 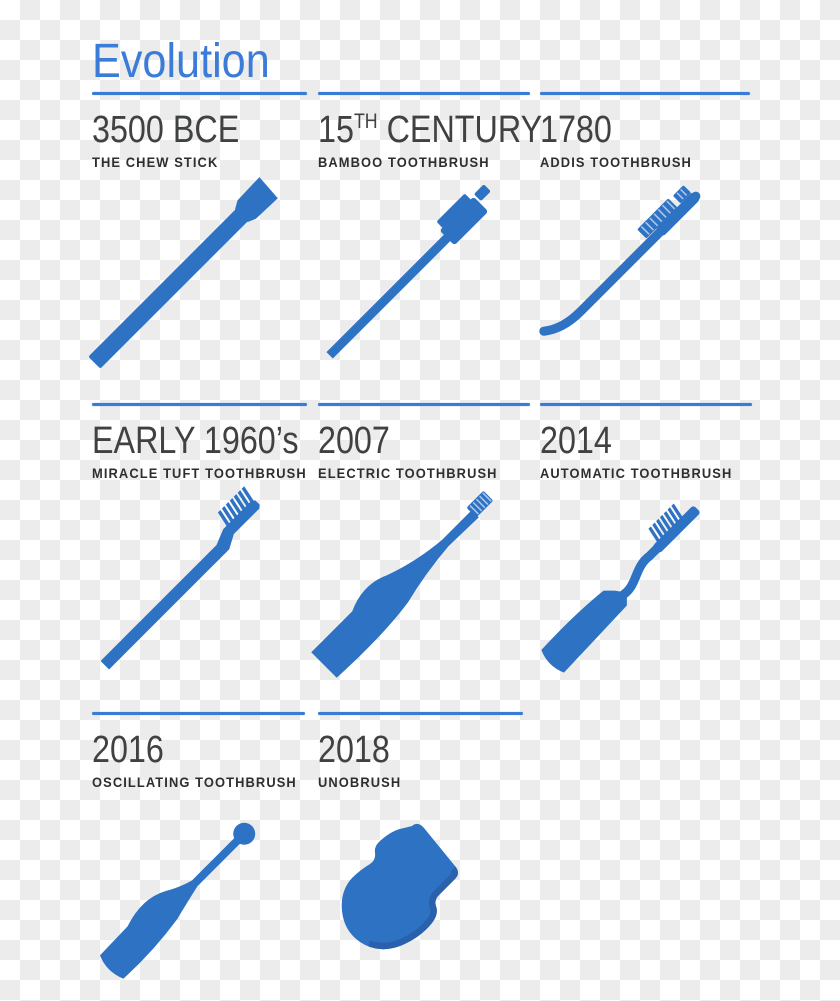 What do you see at coordinates (408, 272) in the screenshot?
I see `bamboo-toothbrush-icon` at bounding box center [408, 272].